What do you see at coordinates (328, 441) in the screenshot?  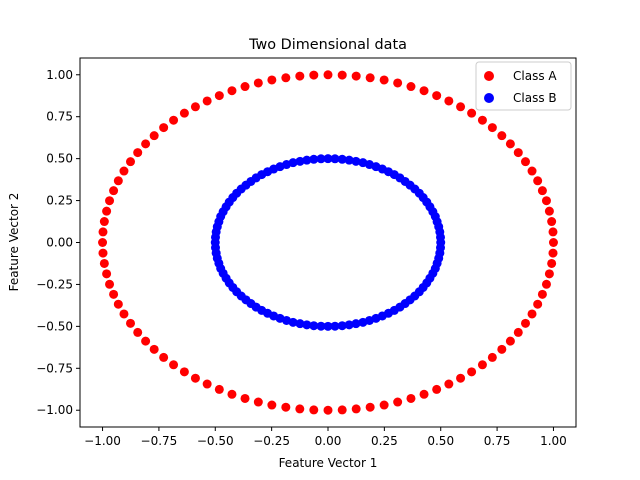 I see `x-tick-label: 0.00` at bounding box center [328, 441].